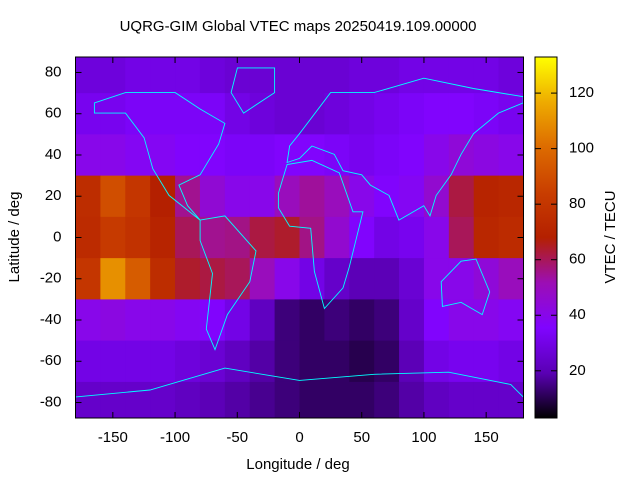  I want to click on colorbar-label: VTEC / TECU, so click(610, 236).